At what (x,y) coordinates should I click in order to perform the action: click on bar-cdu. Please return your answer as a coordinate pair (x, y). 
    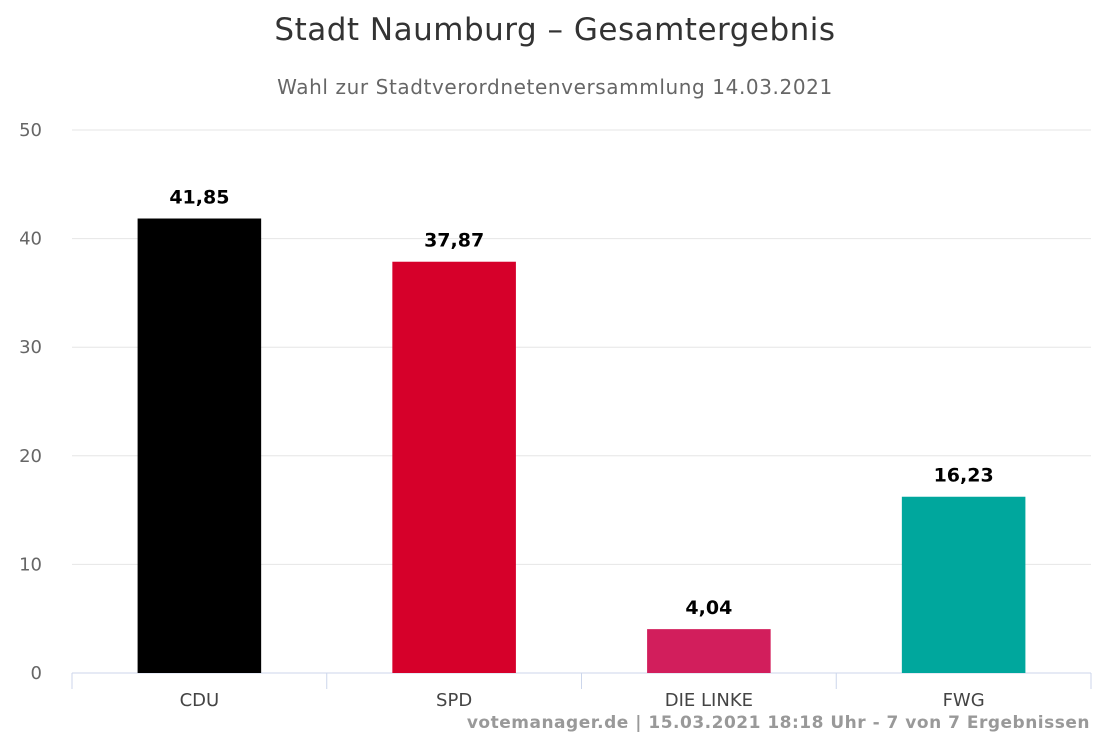
    Looking at the image, I should click on (199, 445).